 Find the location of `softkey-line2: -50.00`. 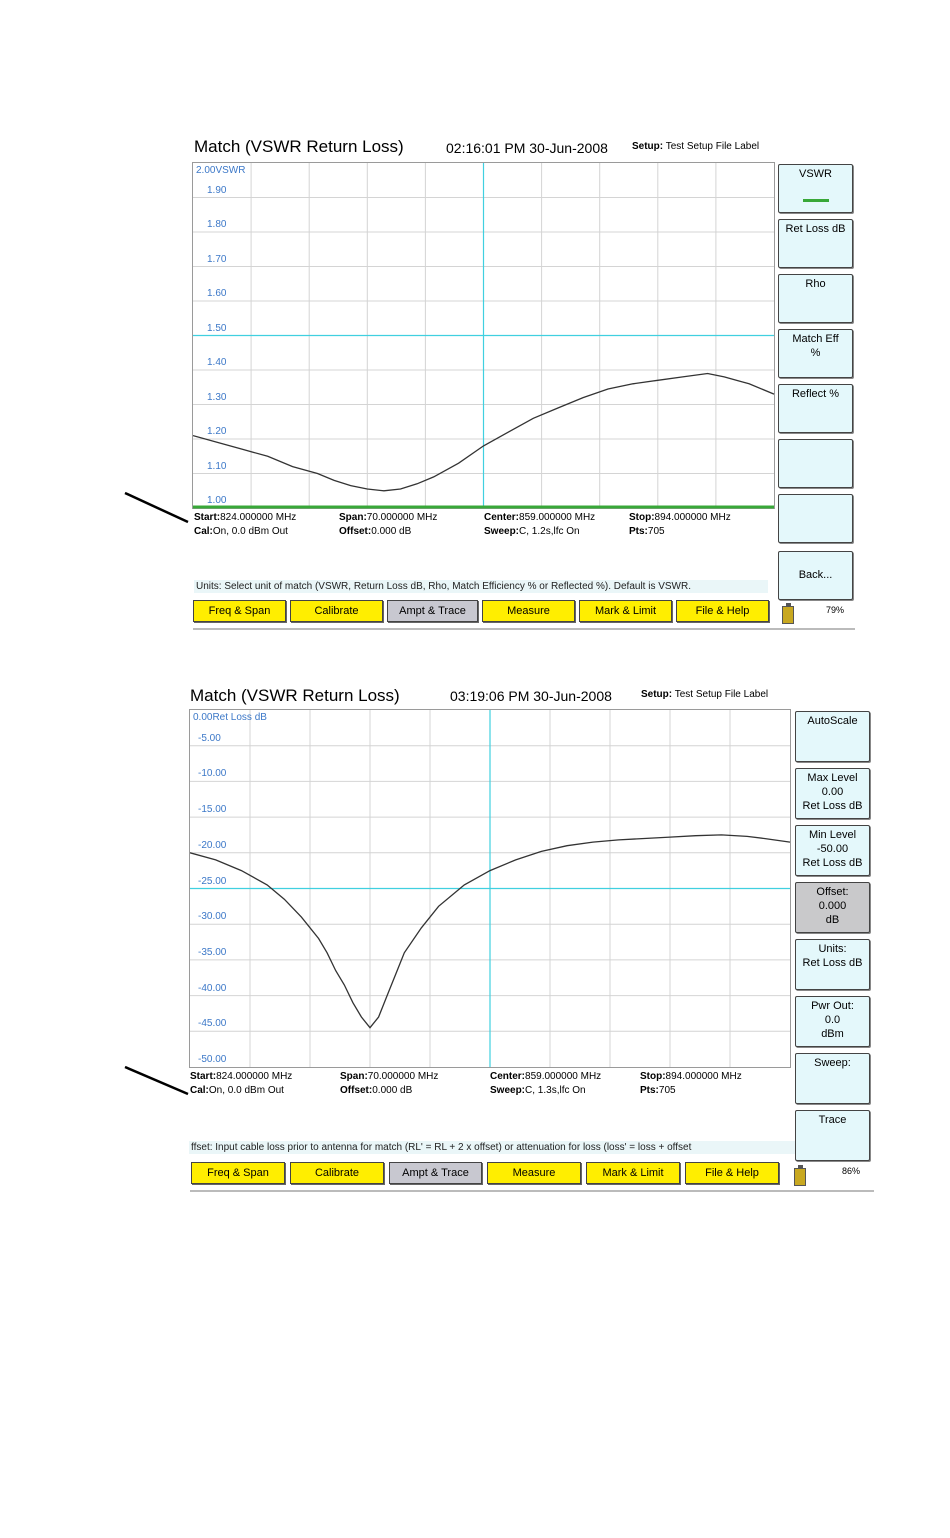

softkey-line2: -50.00 is located at coordinates (832, 849).